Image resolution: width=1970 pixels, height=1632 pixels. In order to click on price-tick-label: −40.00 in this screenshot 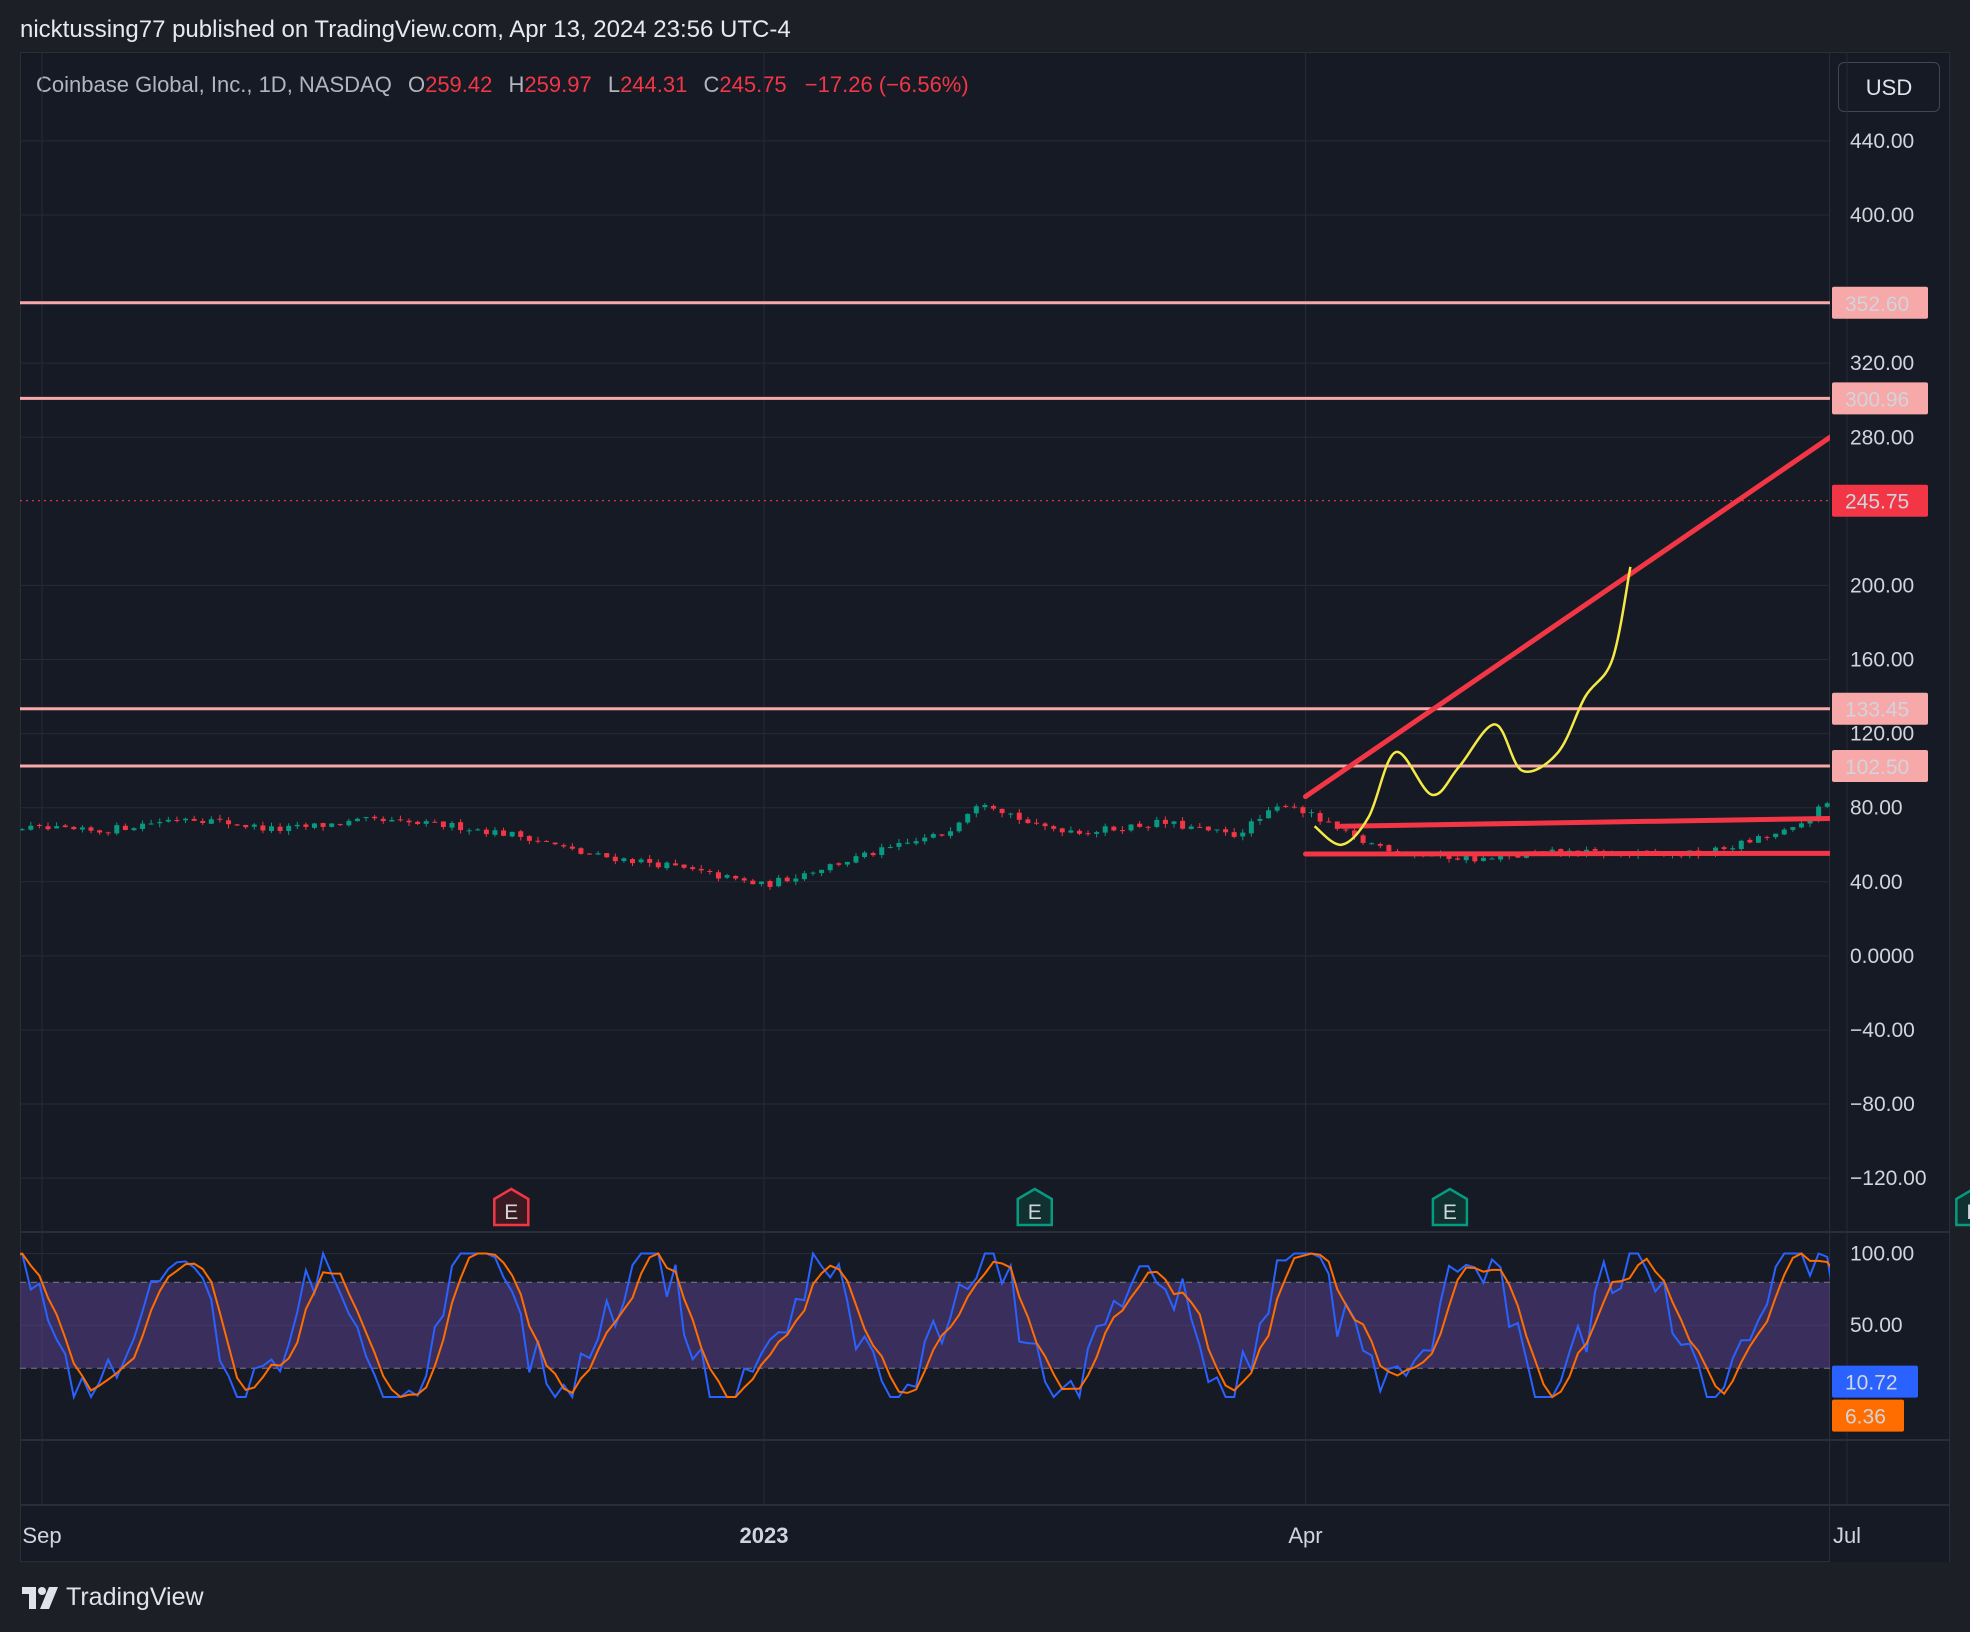, I will do `click(1882, 1030)`.